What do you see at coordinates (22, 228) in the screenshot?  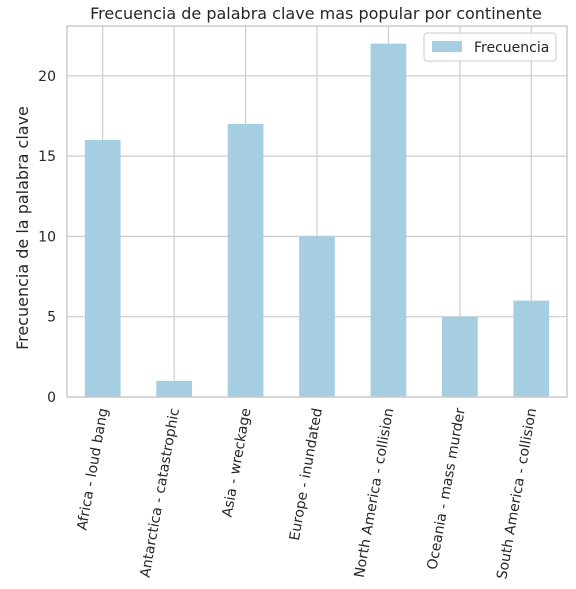 I see `y-axis-label: Frecuencia de la palabra clave` at bounding box center [22, 228].